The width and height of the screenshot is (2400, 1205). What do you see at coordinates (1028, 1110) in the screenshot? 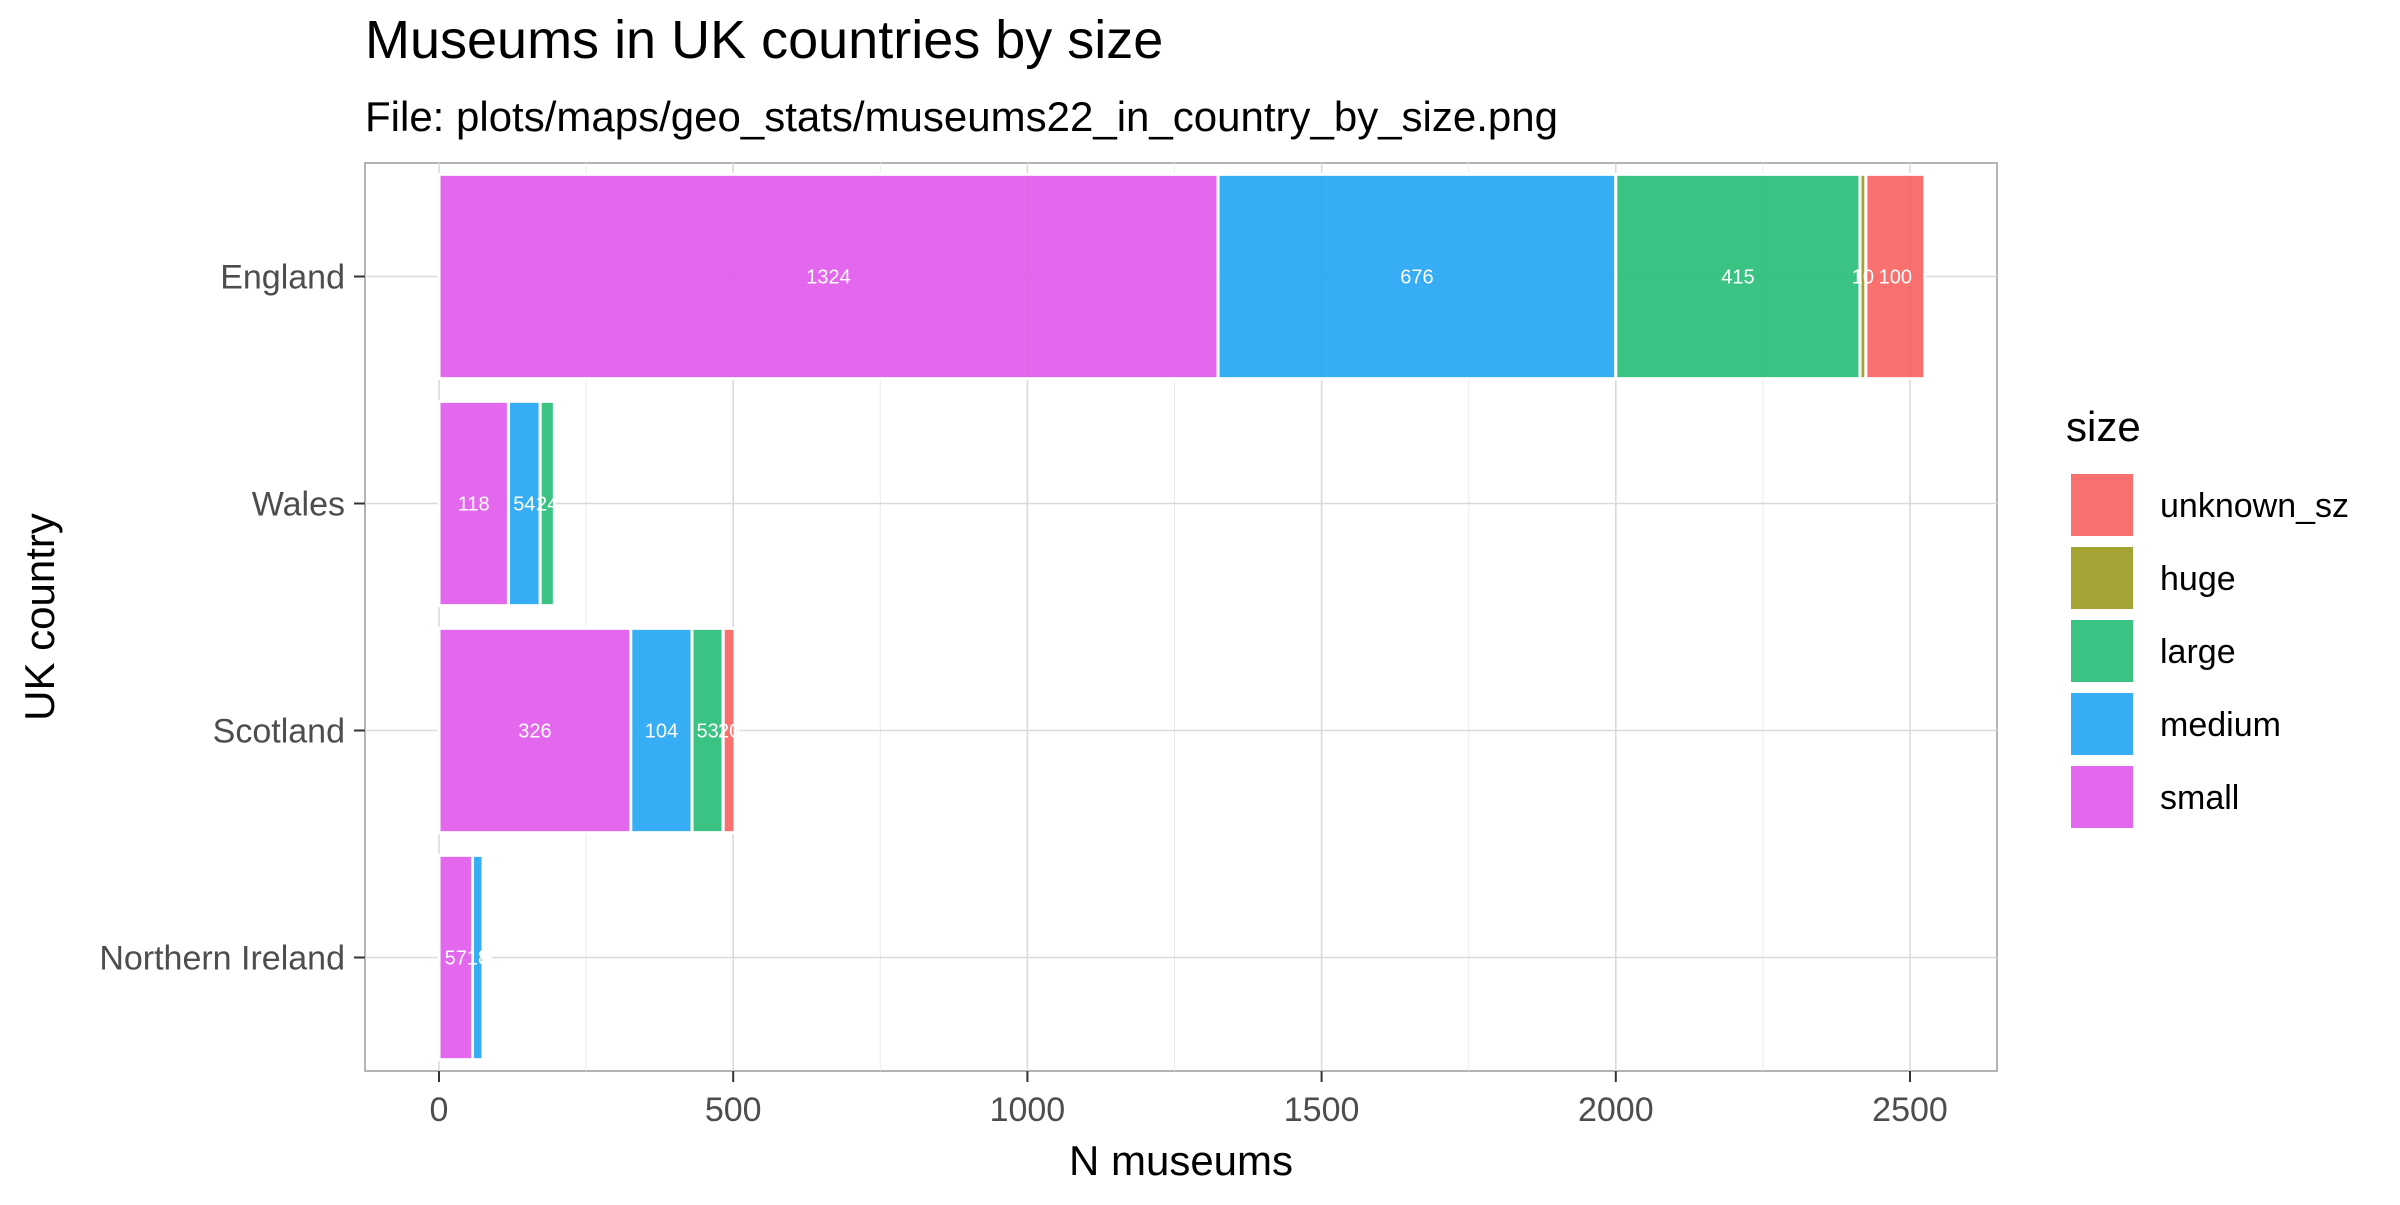
I see `x-tick-label: 1000` at bounding box center [1028, 1110].